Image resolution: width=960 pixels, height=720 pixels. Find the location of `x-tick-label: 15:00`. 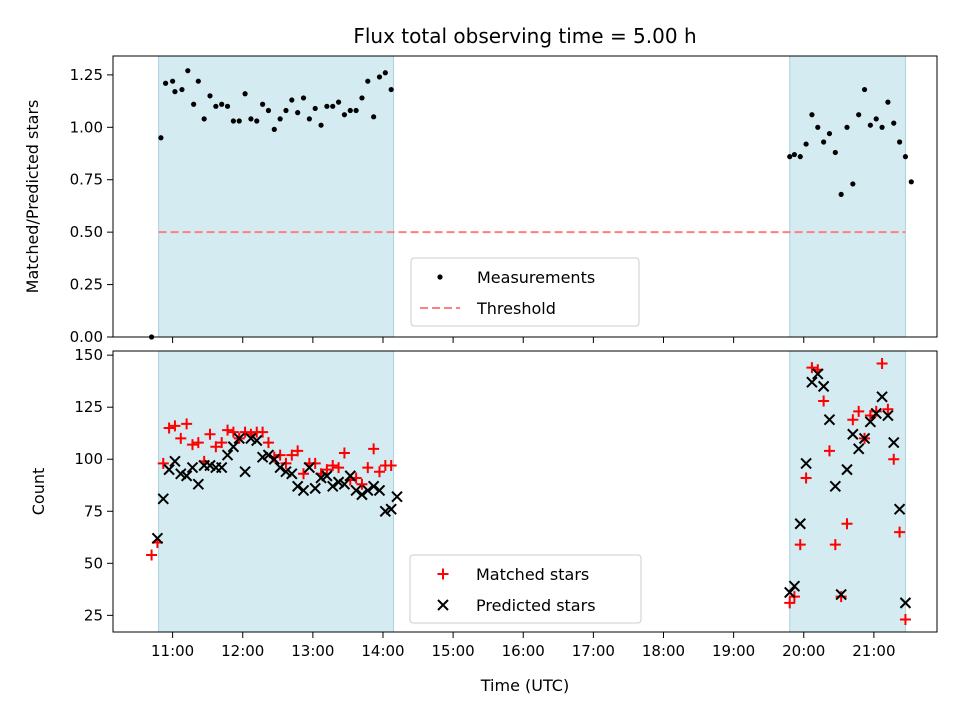

x-tick-label: 15:00 is located at coordinates (453, 651).